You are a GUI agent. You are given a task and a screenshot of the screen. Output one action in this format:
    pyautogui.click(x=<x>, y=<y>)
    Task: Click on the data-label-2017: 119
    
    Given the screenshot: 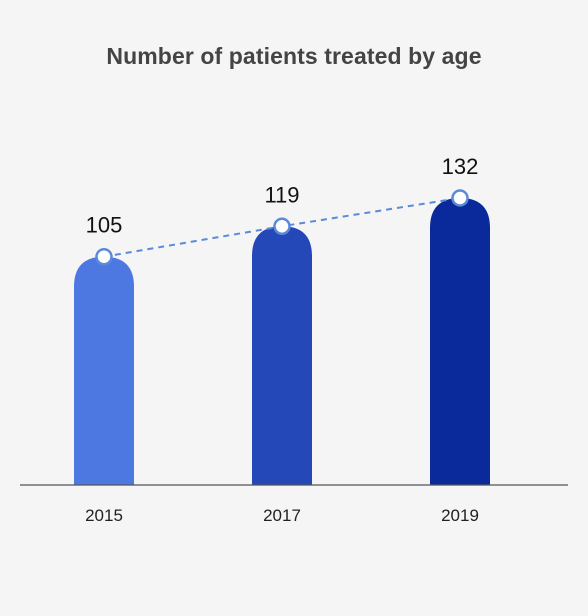 What is the action you would take?
    pyautogui.click(x=281, y=194)
    